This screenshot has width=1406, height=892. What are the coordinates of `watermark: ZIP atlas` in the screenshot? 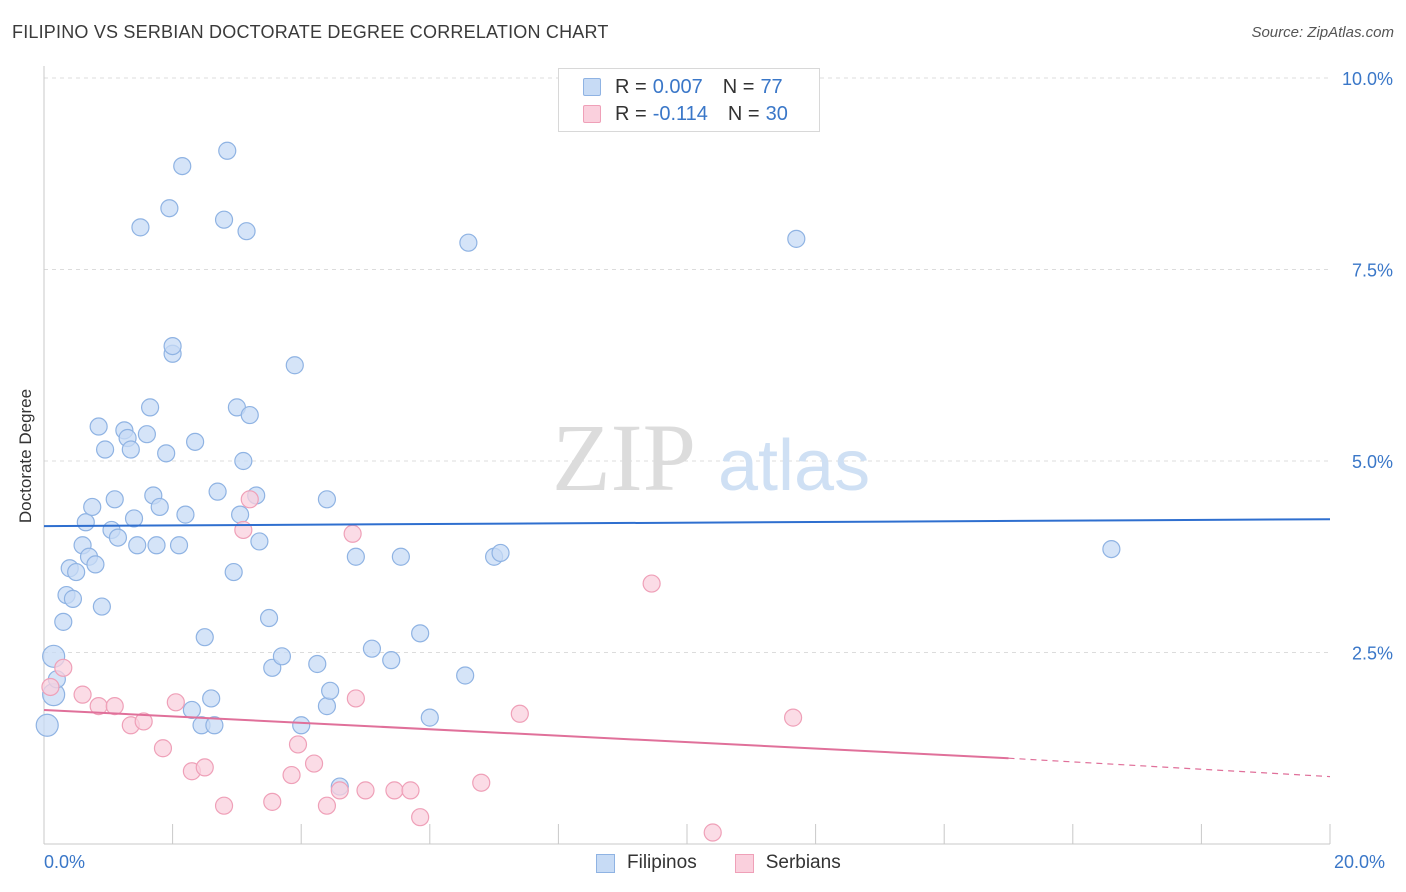 It's located at (711, 457).